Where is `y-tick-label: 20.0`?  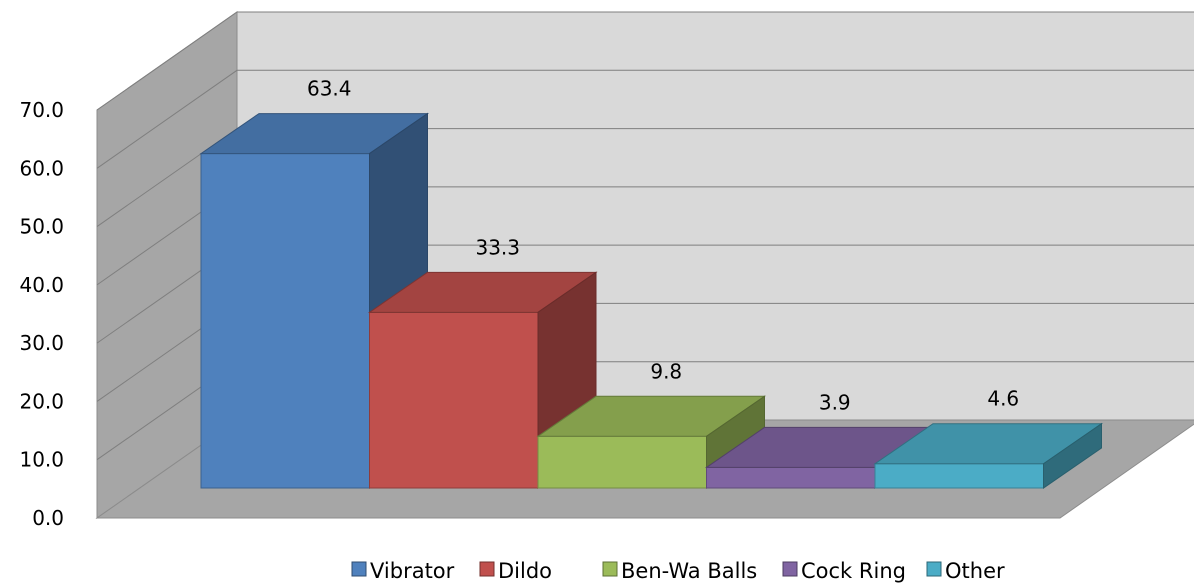 y-tick-label: 20.0 is located at coordinates (41, 401).